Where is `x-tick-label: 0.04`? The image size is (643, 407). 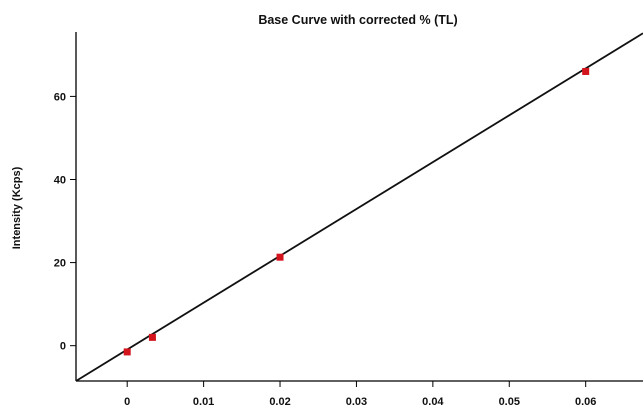
x-tick-label: 0.04 is located at coordinates (433, 401).